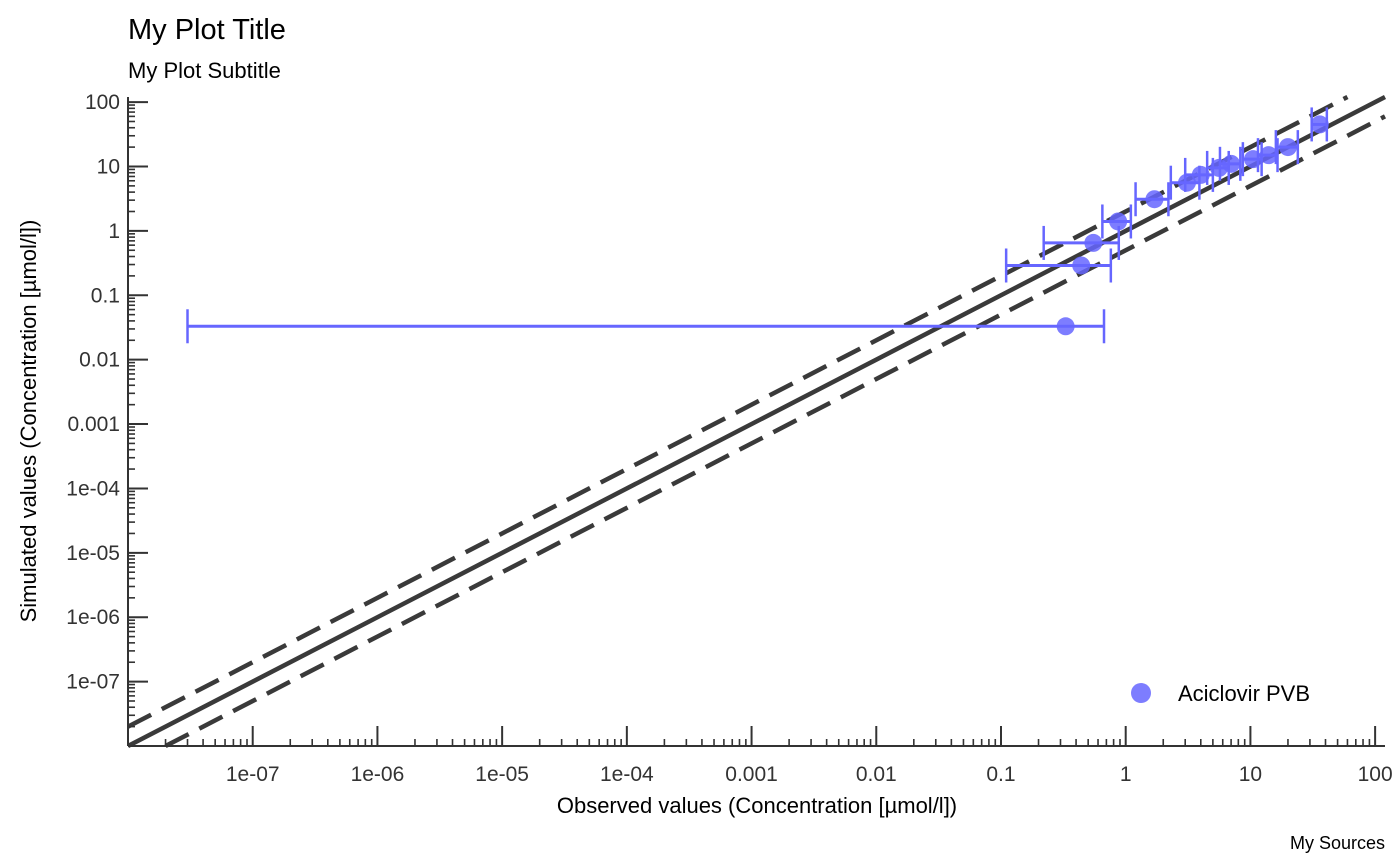  Describe the element at coordinates (93, 617) in the screenshot. I see `y-tick-label: 1e-06` at that location.